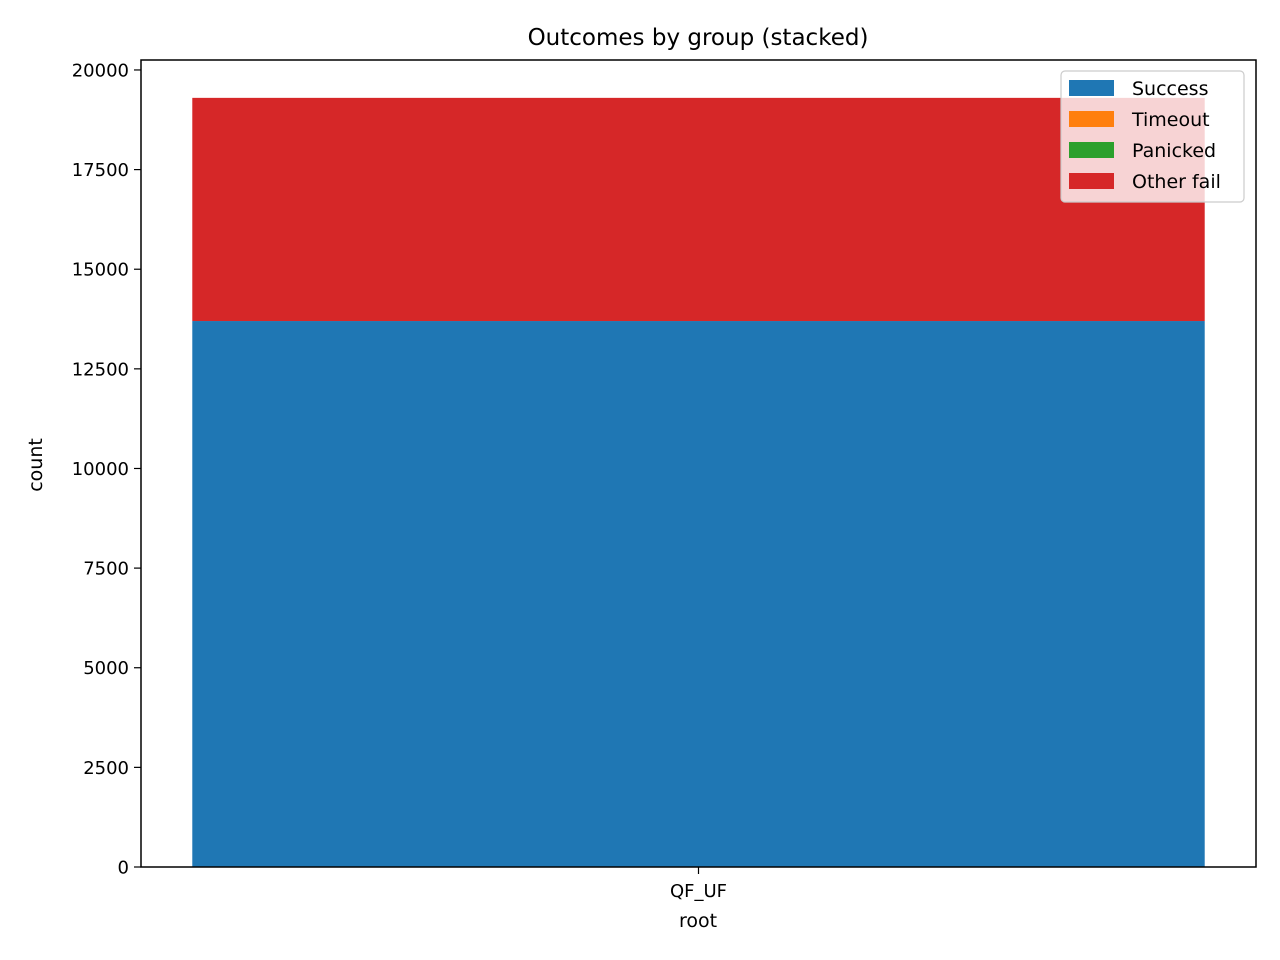 This screenshot has height=960, width=1280. What do you see at coordinates (698, 921) in the screenshot?
I see `x-axis-label: root` at bounding box center [698, 921].